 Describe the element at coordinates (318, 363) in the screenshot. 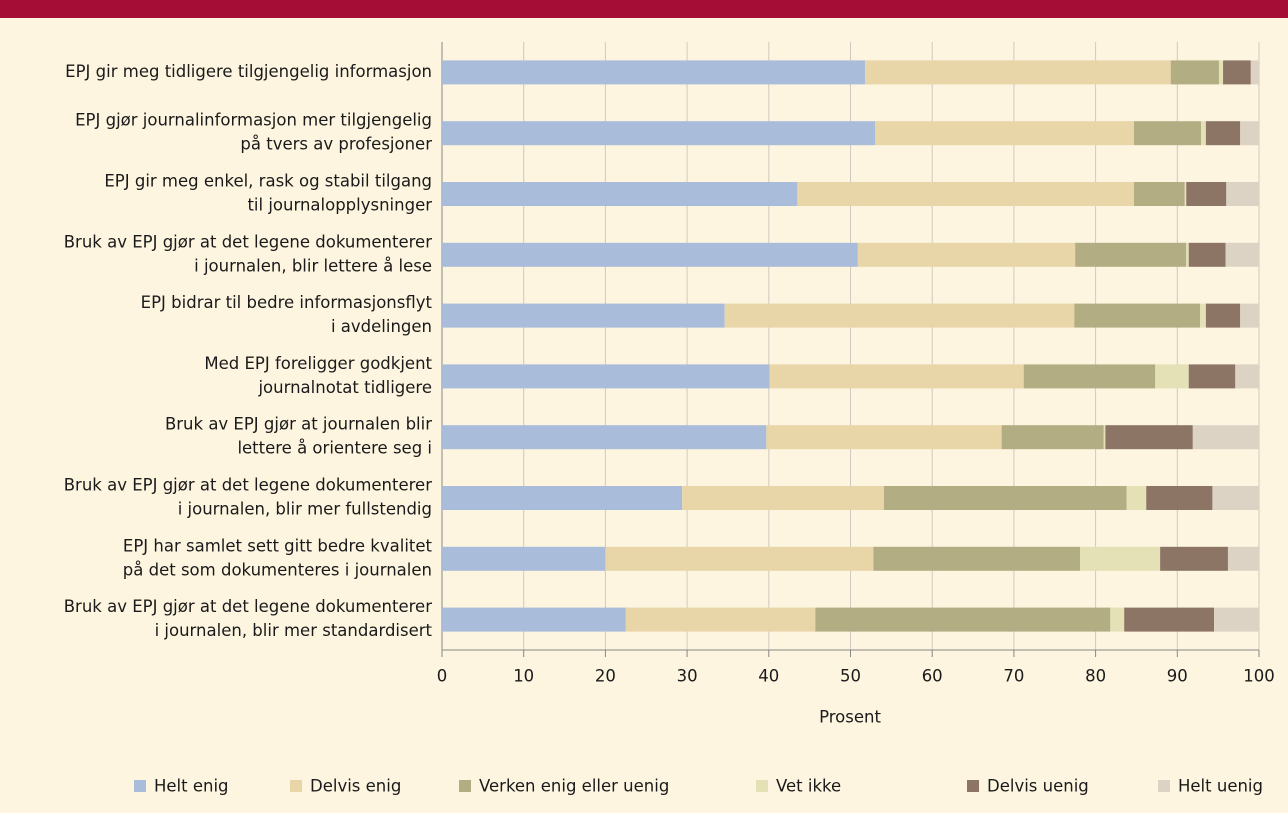

I see `y-tick-label: Med EPJ foreligger godkjent` at that location.